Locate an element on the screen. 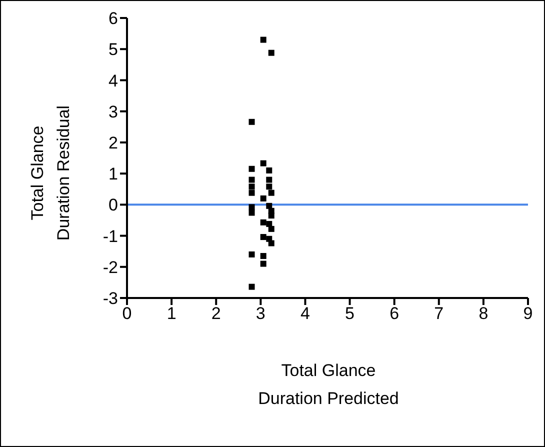 The width and height of the screenshot is (545, 447). x-tick-label: 3 is located at coordinates (261, 314).